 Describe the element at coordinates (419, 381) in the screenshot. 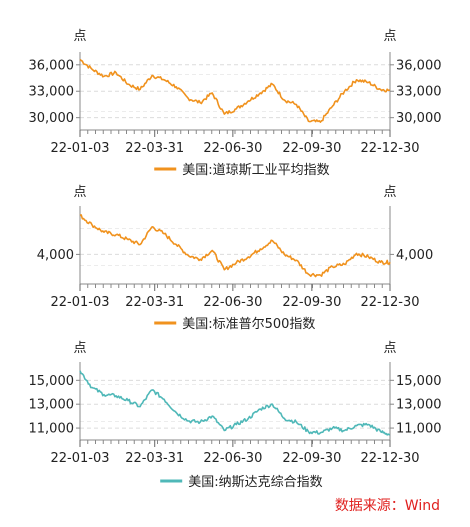

I see `y-tick-label-right: 15,000` at that location.